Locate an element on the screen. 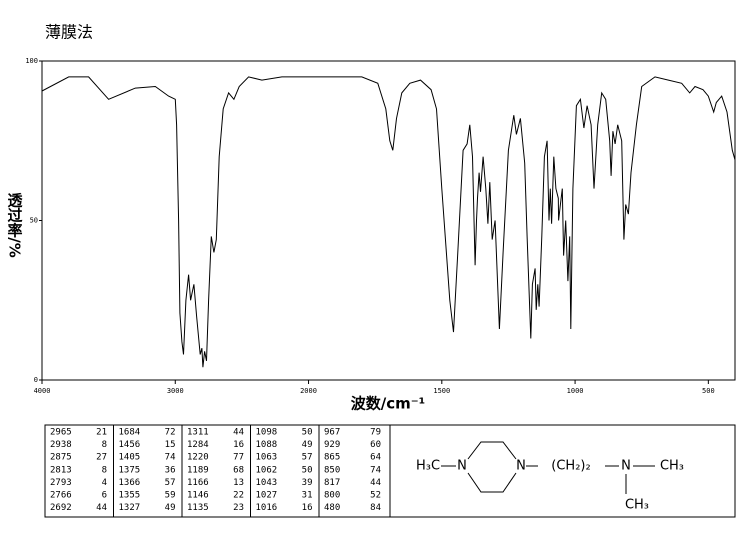 The height and width of the screenshot is (539, 748). y-axis-label: 透过率/% is located at coordinates (15, 225).